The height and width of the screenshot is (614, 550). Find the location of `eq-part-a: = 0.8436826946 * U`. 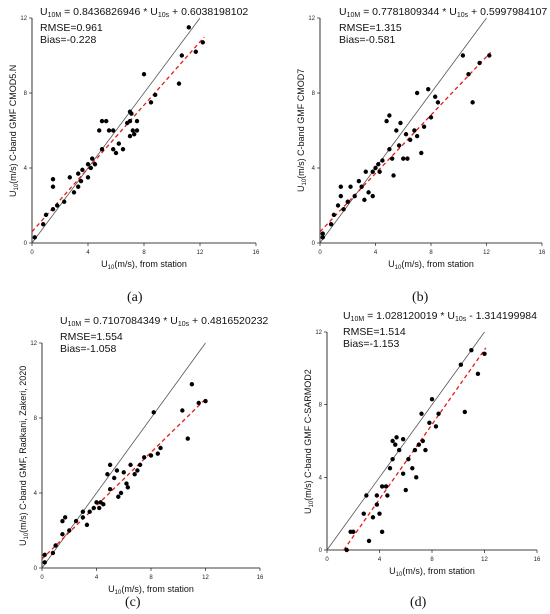

eq-part-a: = 0.8436826946 * U is located at coordinates (109, 12).